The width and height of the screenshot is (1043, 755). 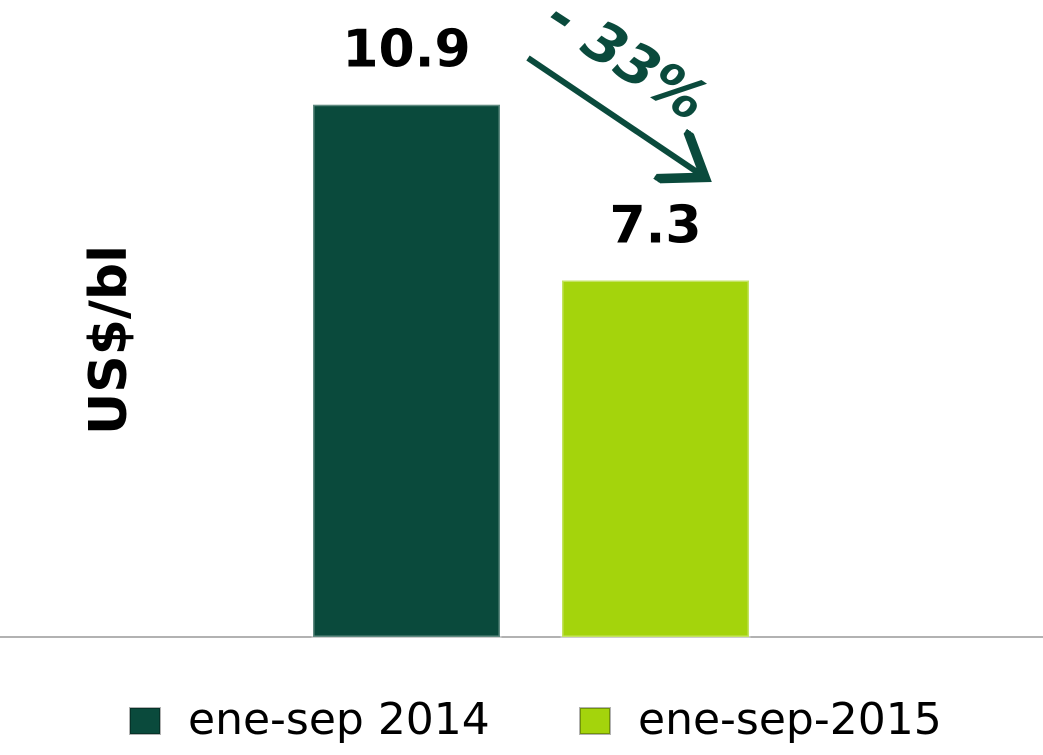 I want to click on value-label: 10.9, so click(x=406, y=50).